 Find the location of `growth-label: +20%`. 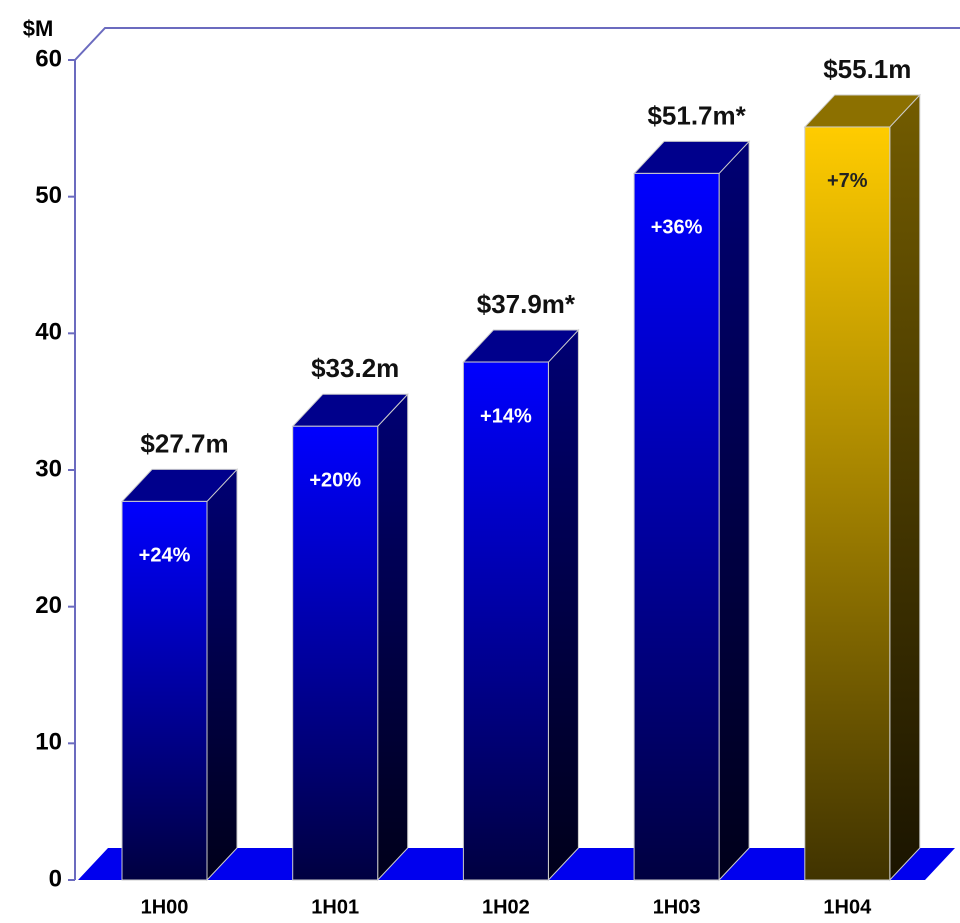

growth-label: +20% is located at coordinates (335, 481).